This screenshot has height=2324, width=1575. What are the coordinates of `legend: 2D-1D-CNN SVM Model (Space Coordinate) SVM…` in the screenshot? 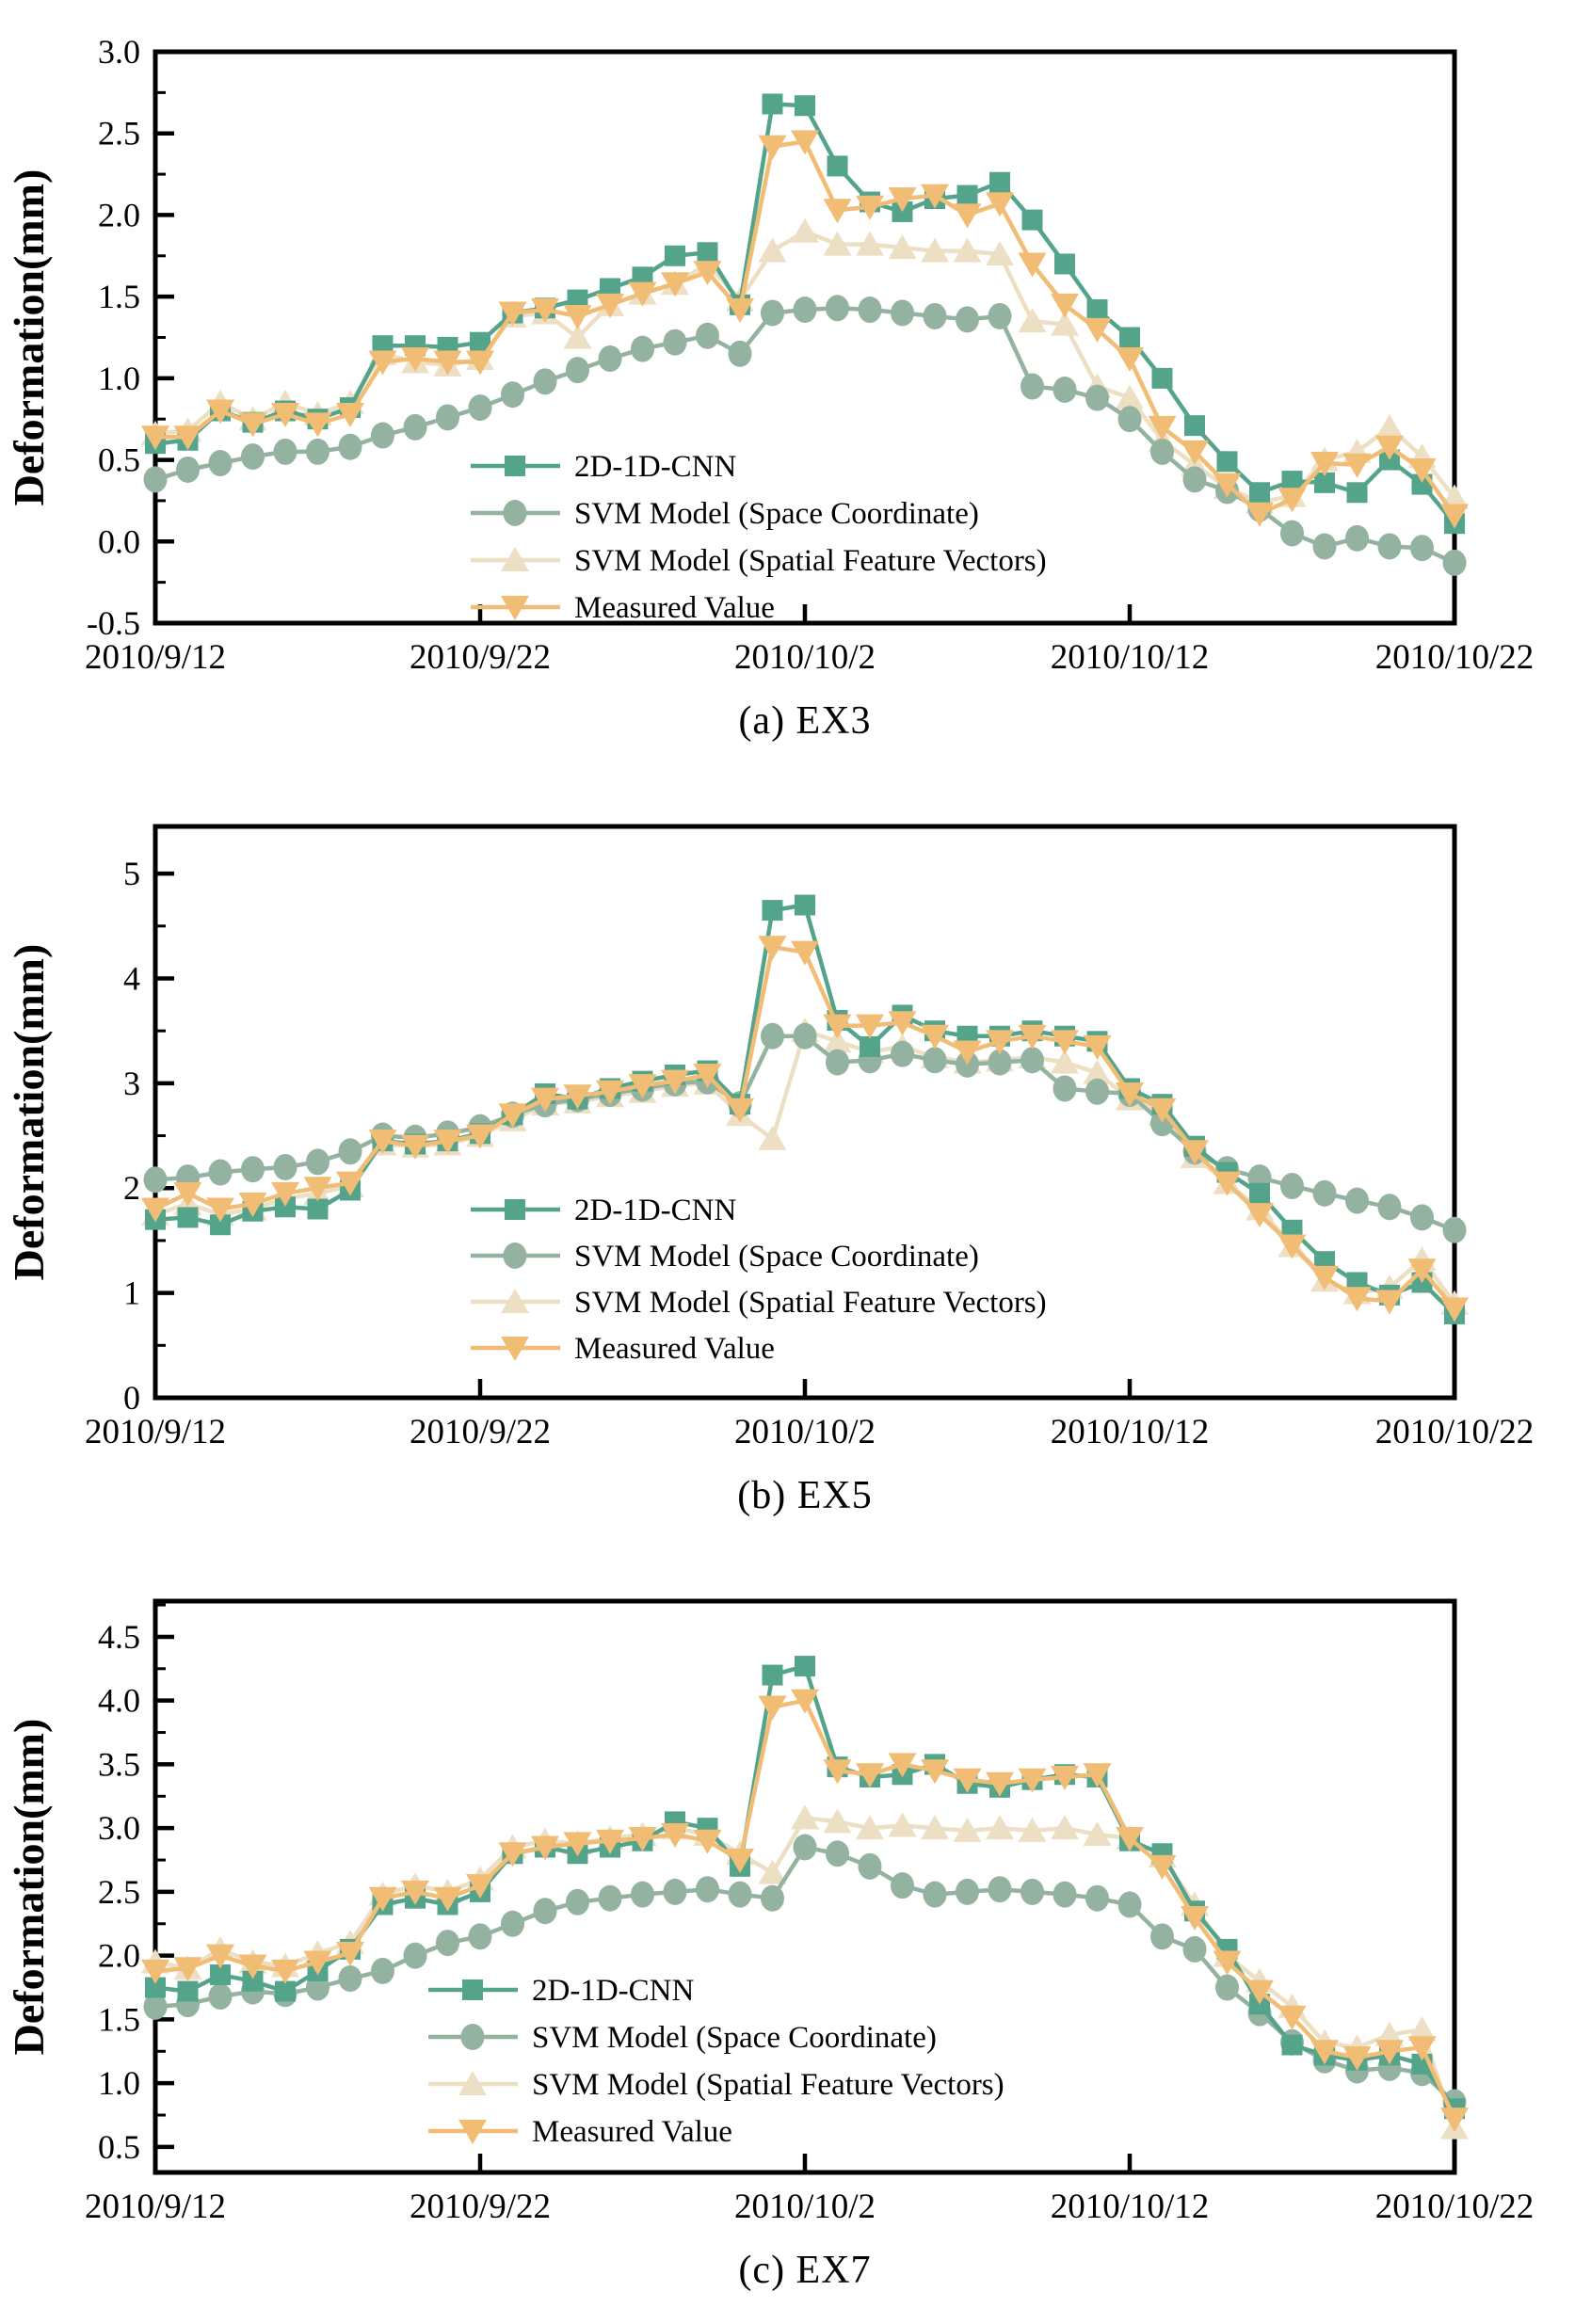 It's located at (716, 2062).